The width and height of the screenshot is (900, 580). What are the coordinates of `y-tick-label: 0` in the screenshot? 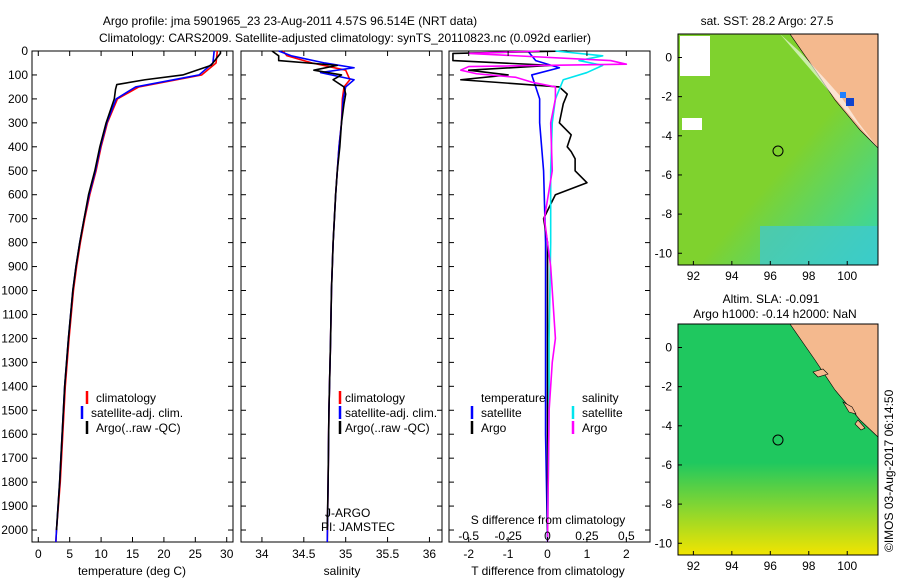 It's located at (24, 51).